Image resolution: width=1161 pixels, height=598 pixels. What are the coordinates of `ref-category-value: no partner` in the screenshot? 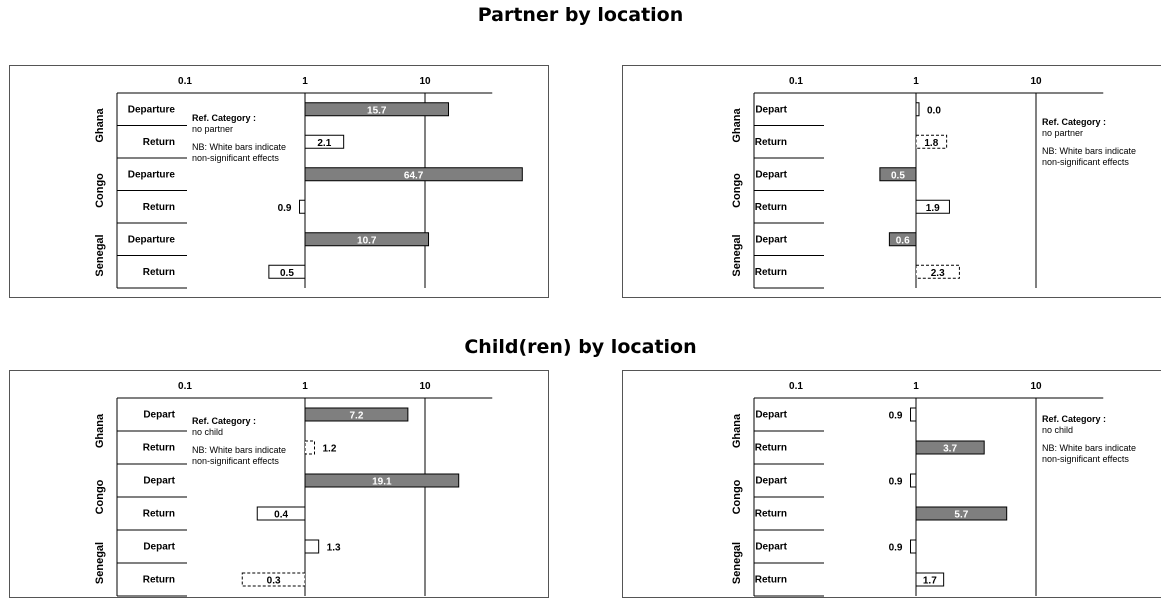 It's located at (212, 129).